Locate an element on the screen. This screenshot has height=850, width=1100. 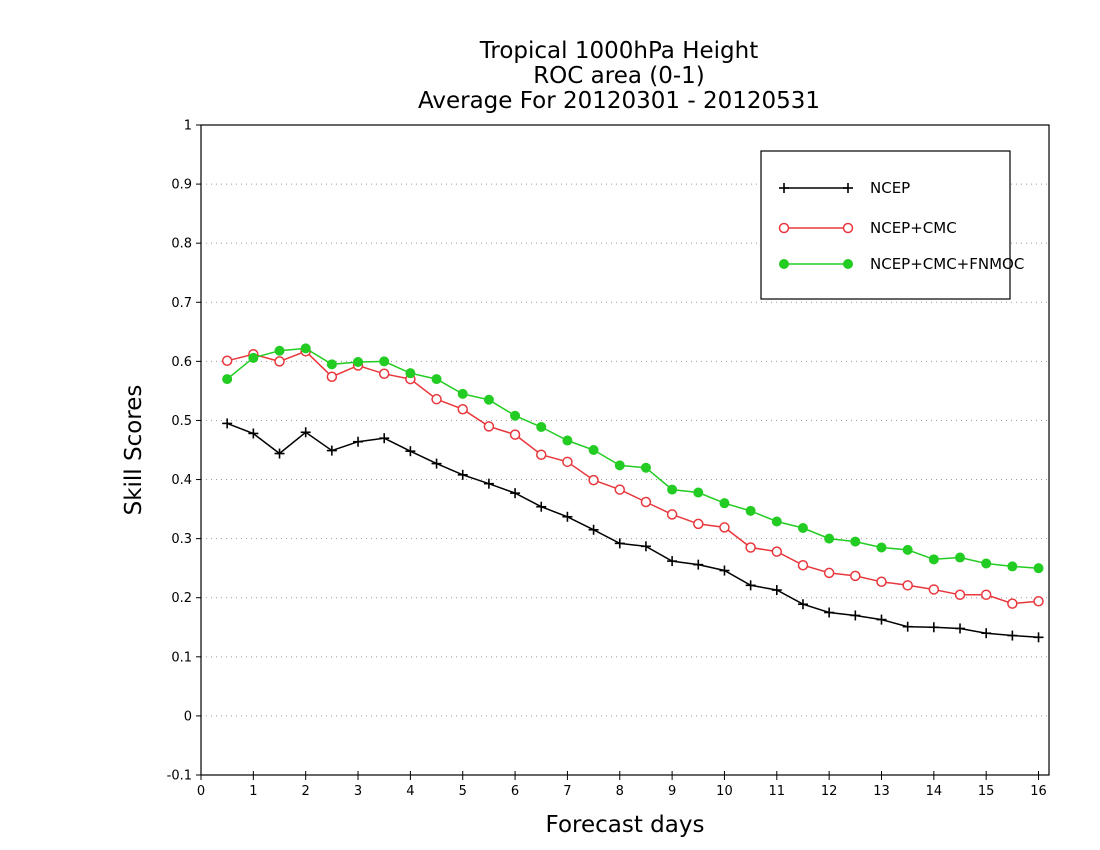
x-tick-label: 5 is located at coordinates (463, 791).